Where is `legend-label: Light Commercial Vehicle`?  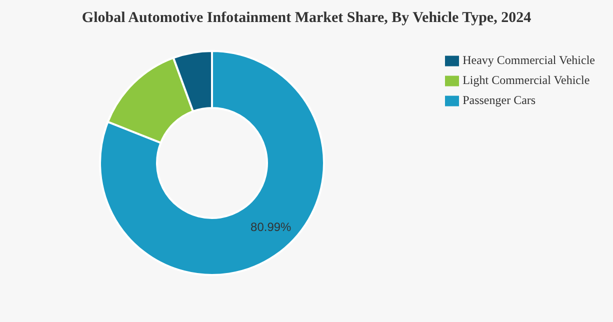
legend-label: Light Commercial Vehicle is located at coordinates (526, 80).